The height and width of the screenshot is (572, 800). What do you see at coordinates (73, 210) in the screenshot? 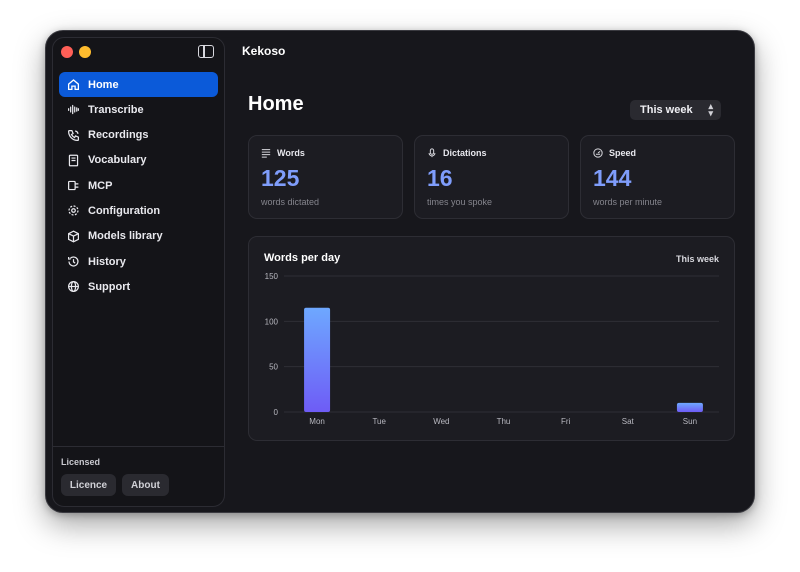
I see `gear-icon` at bounding box center [73, 210].